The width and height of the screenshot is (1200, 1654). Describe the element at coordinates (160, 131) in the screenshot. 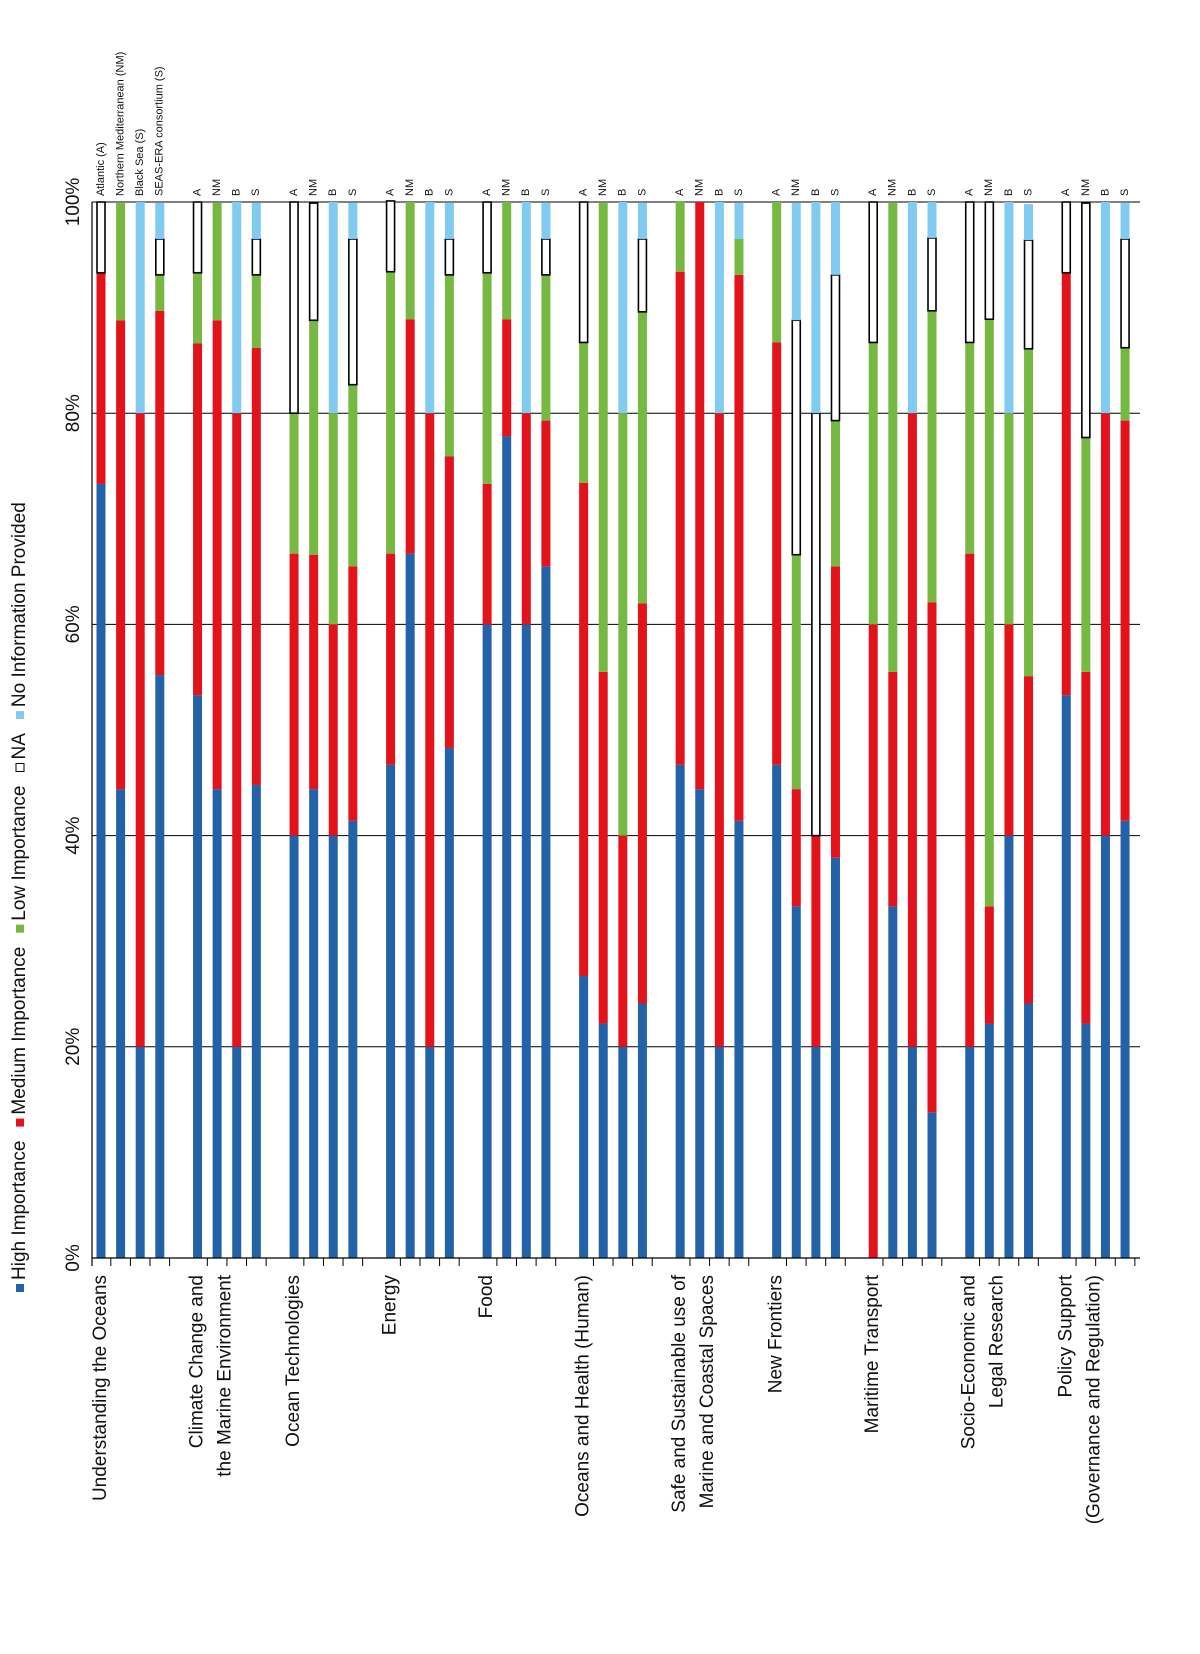

I see `bar-label: SEAS-ERA consortium (S)` at that location.